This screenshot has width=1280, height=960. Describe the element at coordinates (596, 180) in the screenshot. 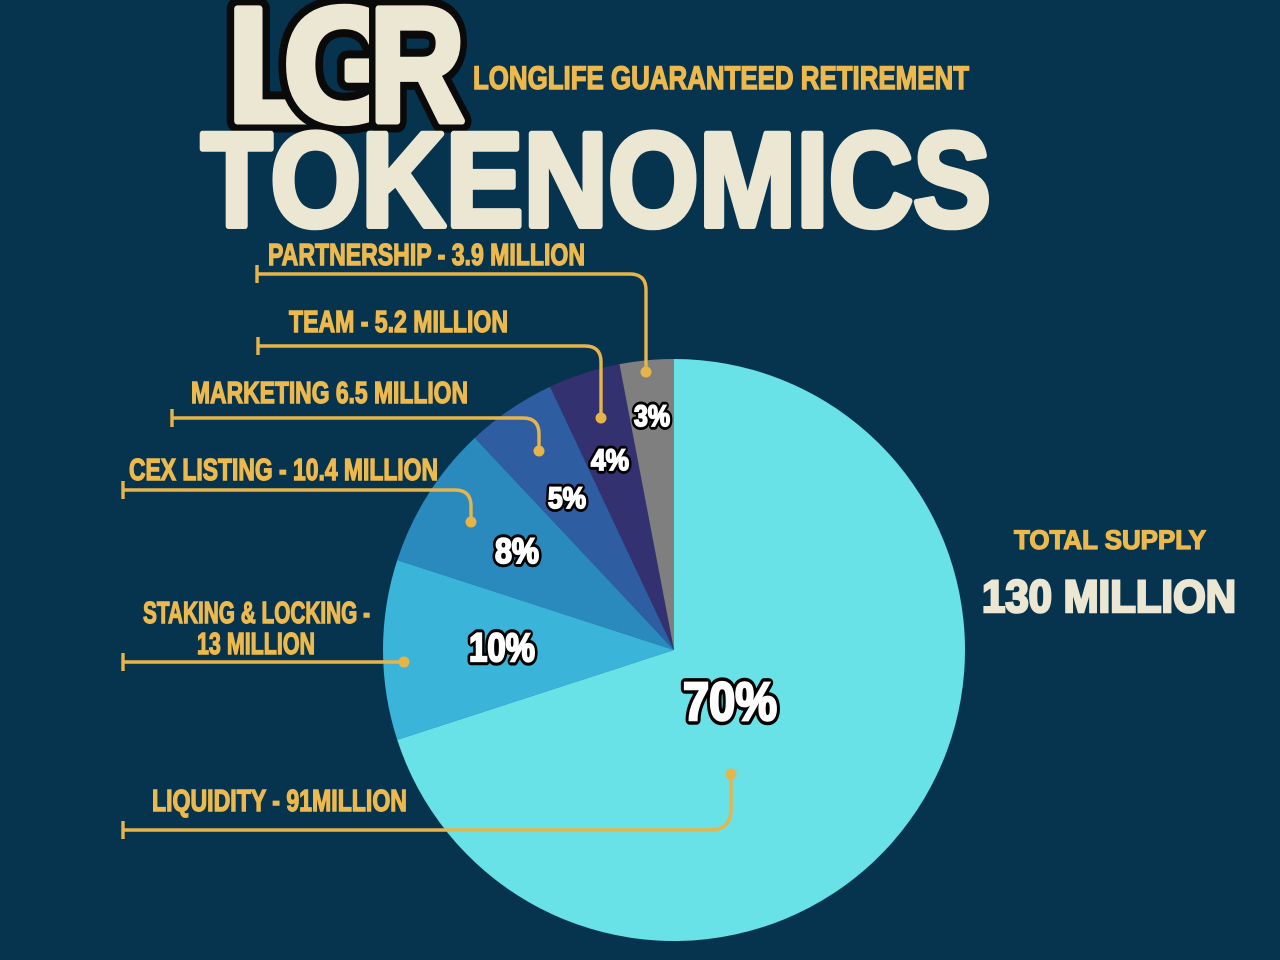

I see `svg-text: TOKENOMICS` at that location.